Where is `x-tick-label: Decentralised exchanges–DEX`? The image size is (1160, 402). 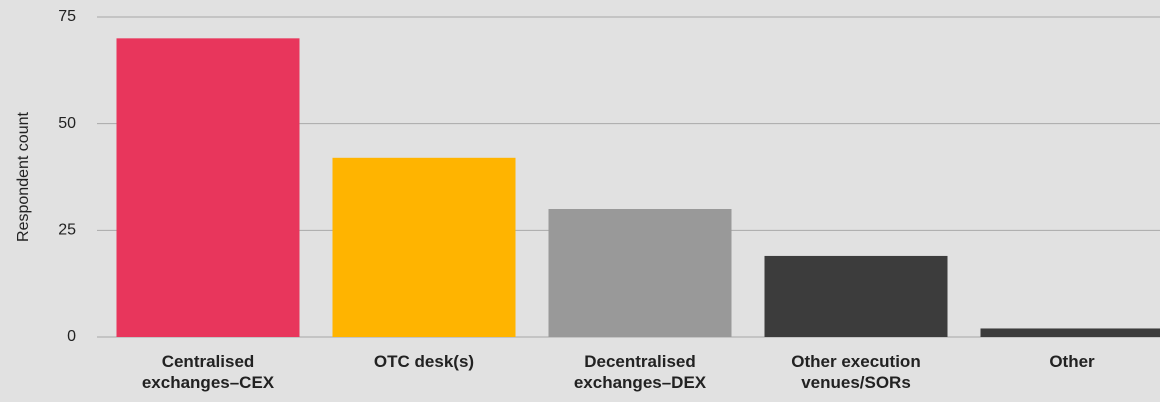 x-tick-label: Decentralised exchanges–DEX is located at coordinates (640, 372).